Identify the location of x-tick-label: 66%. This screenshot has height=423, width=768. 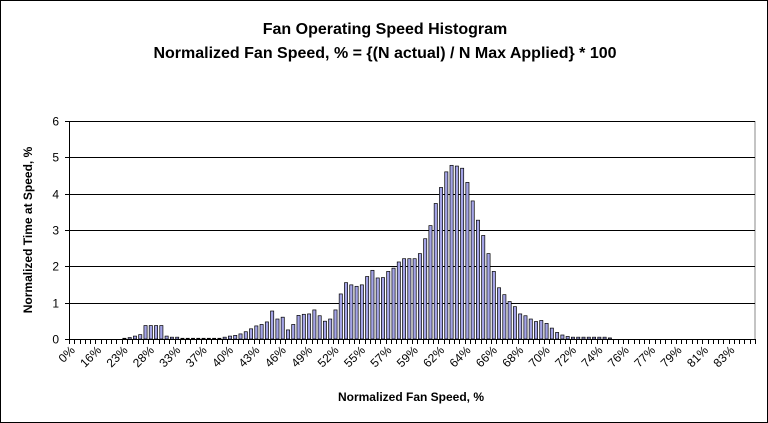
(486, 356).